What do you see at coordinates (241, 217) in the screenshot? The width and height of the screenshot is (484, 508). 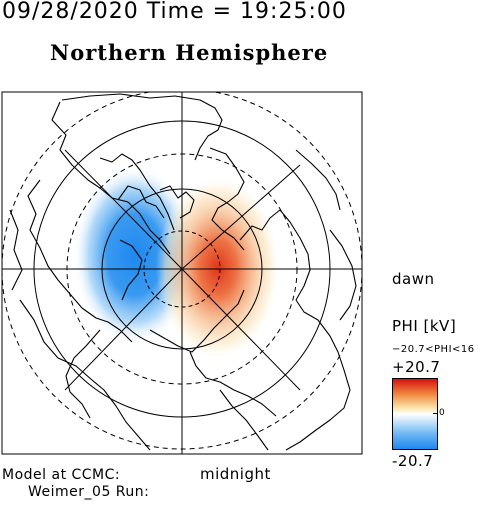 I see `meridian-diagonal-a` at bounding box center [241, 217].